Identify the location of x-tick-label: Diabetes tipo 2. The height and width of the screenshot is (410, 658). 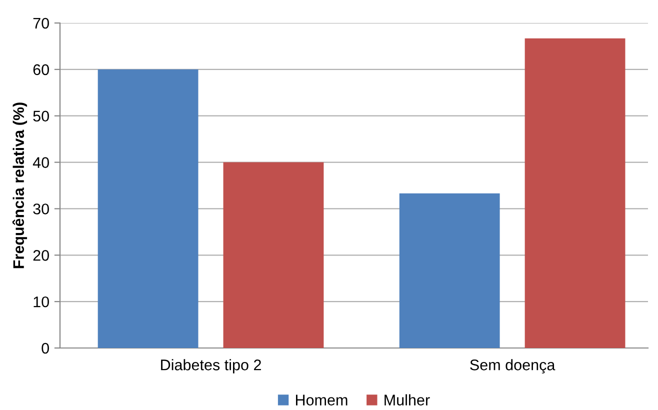
(211, 366).